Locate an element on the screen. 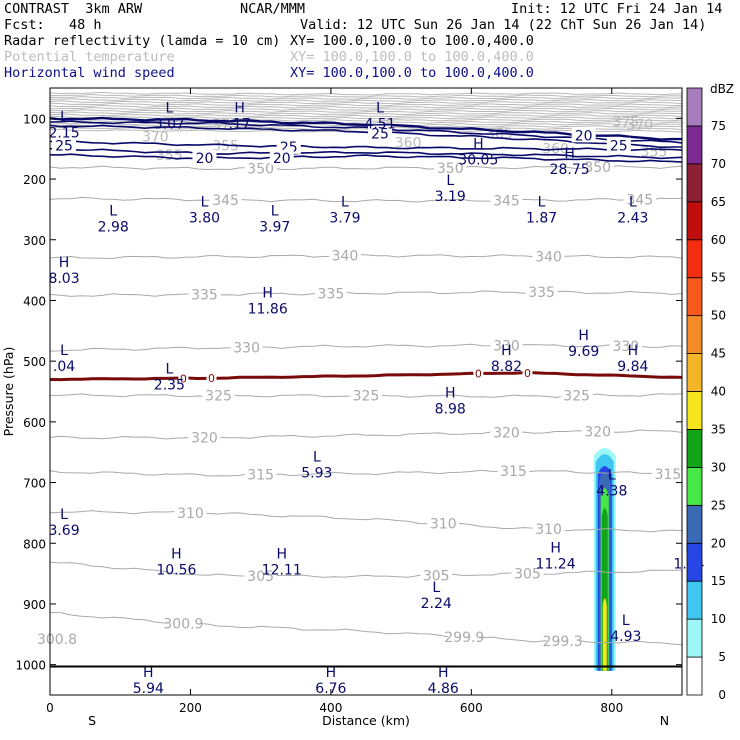  extremum-value: 3.19 is located at coordinates (450, 197).